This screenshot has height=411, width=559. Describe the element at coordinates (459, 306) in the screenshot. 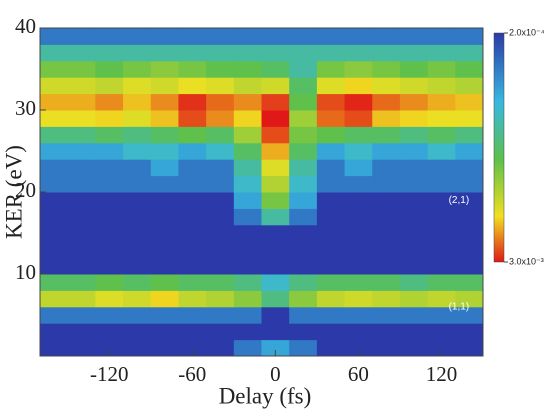

I see `annotation: (1,1)` at that location.